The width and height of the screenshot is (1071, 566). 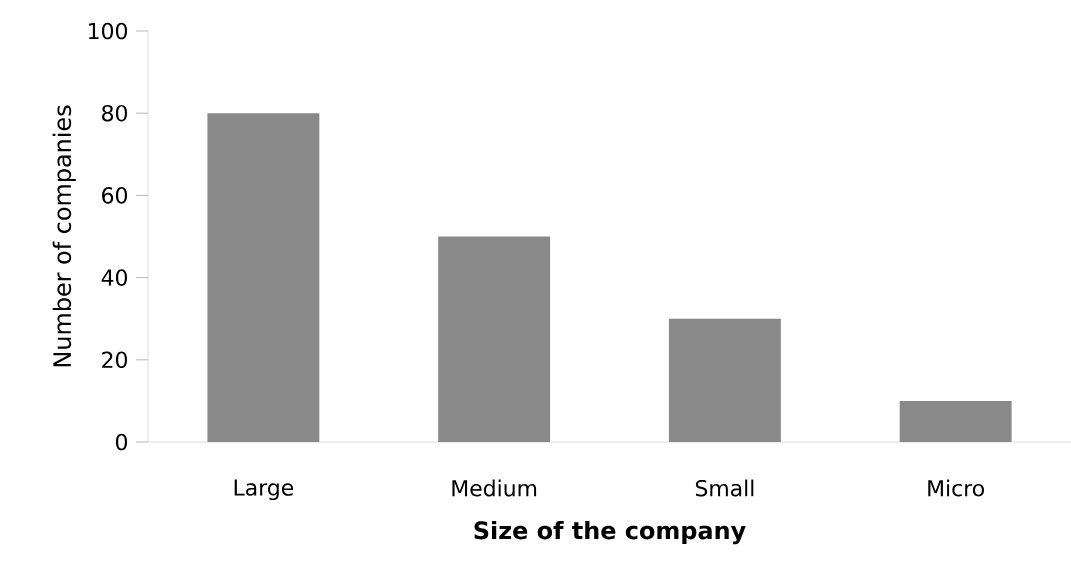 What do you see at coordinates (64, 236) in the screenshot?
I see `y-axis-title: Number of companies` at bounding box center [64, 236].